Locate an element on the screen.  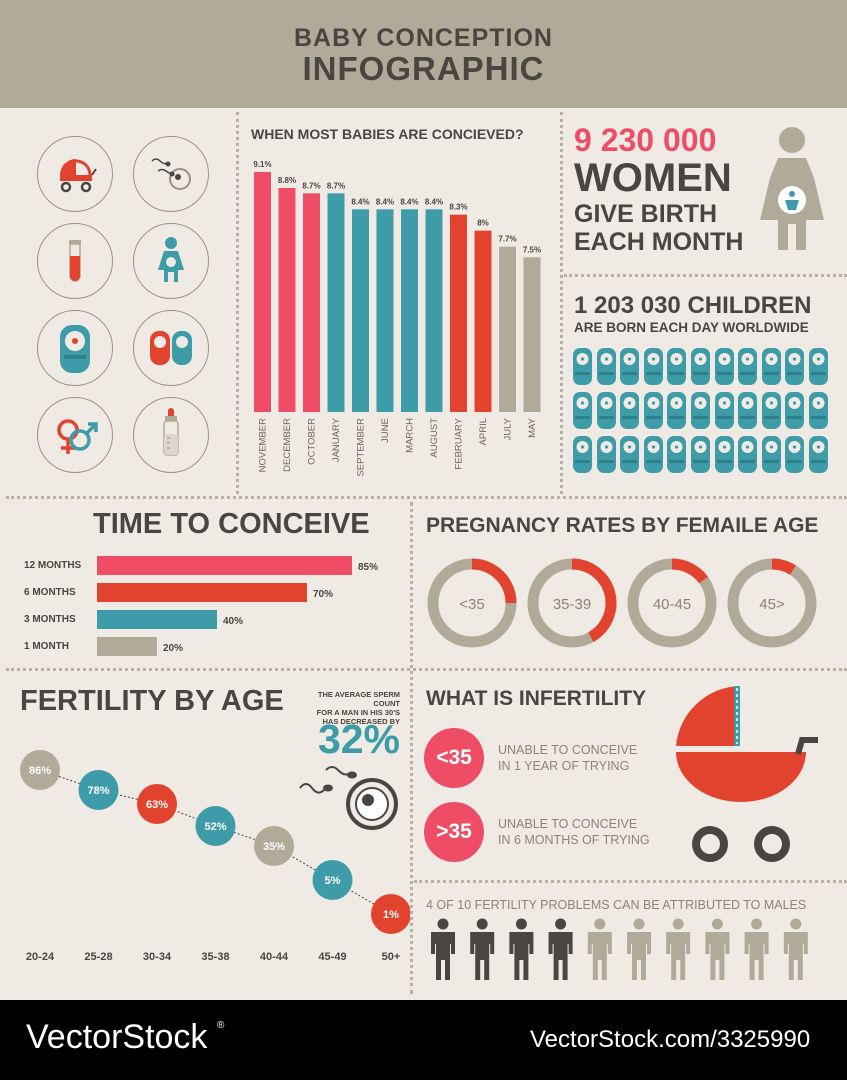
fertility-point is located at coordinates (390, 914).